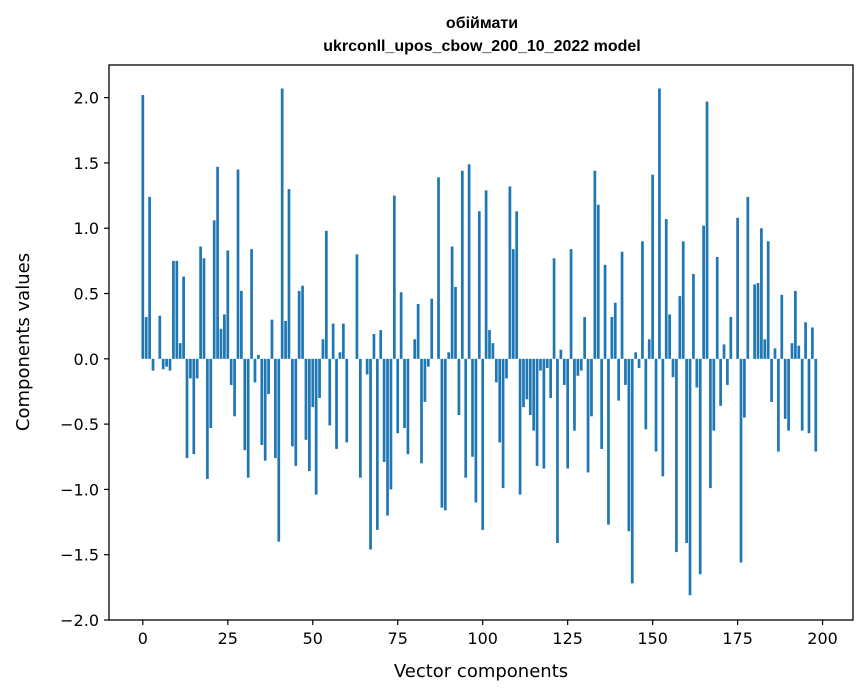 Image resolution: width=867 pixels, height=696 pixels. Describe the element at coordinates (79, 620) in the screenshot. I see `y-tick-label: −2.0` at that location.